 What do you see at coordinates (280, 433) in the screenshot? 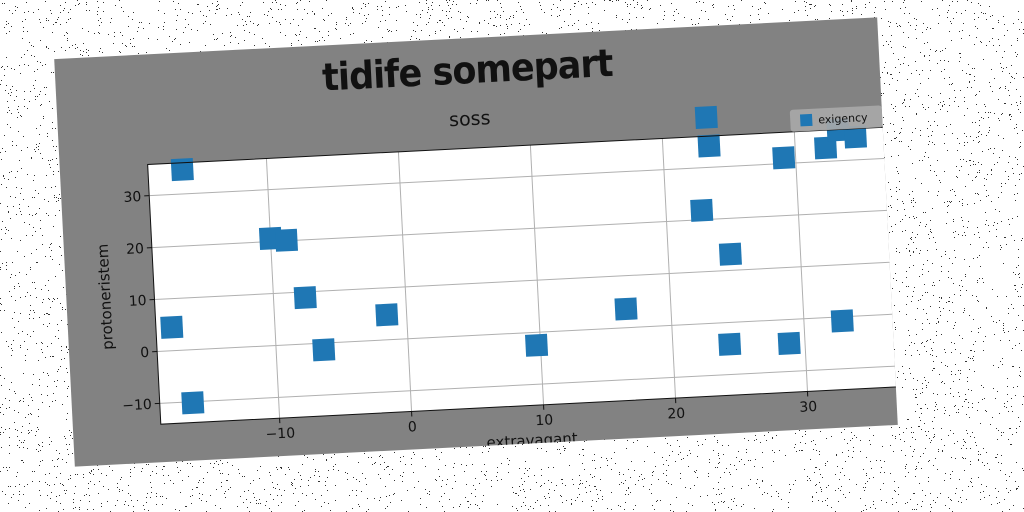
I see `x-tick-label: −10` at bounding box center [280, 433].